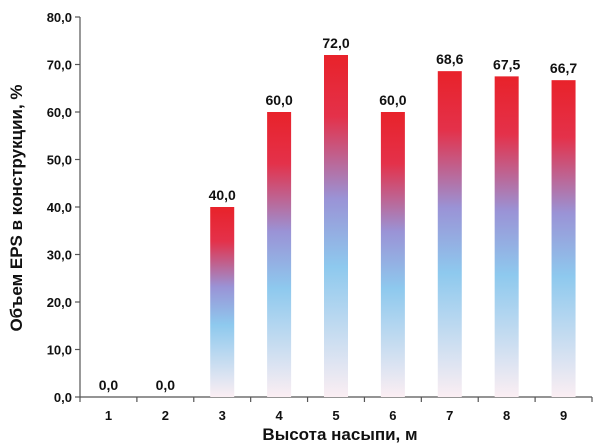 This screenshot has width=601, height=448. What do you see at coordinates (59, 255) in the screenshot?
I see `y-tick-label: 30,0` at bounding box center [59, 255].